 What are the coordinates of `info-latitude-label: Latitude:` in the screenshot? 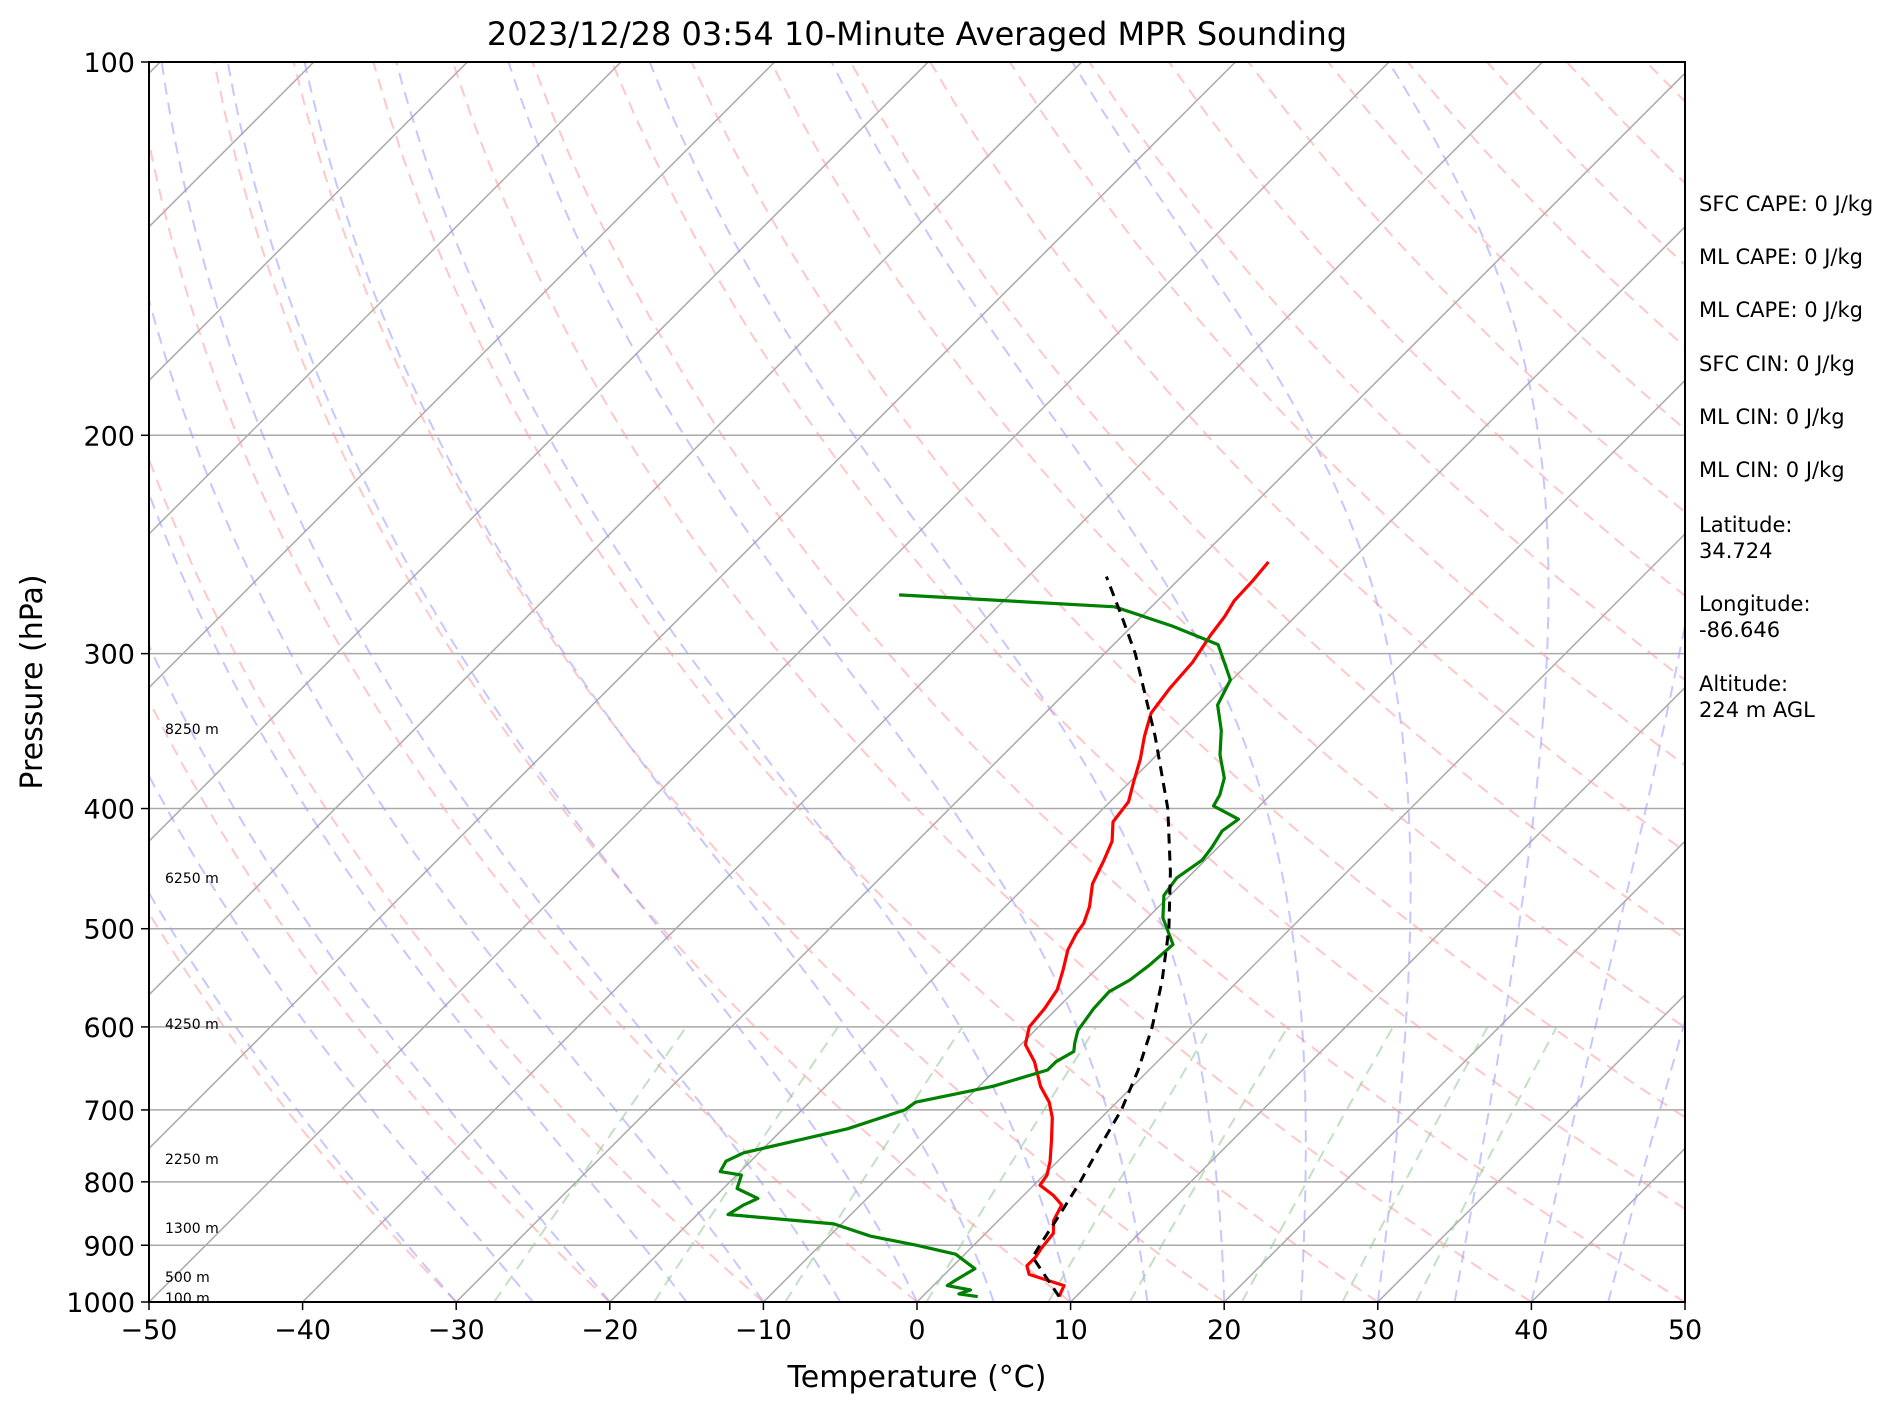 It's located at (1746, 525).